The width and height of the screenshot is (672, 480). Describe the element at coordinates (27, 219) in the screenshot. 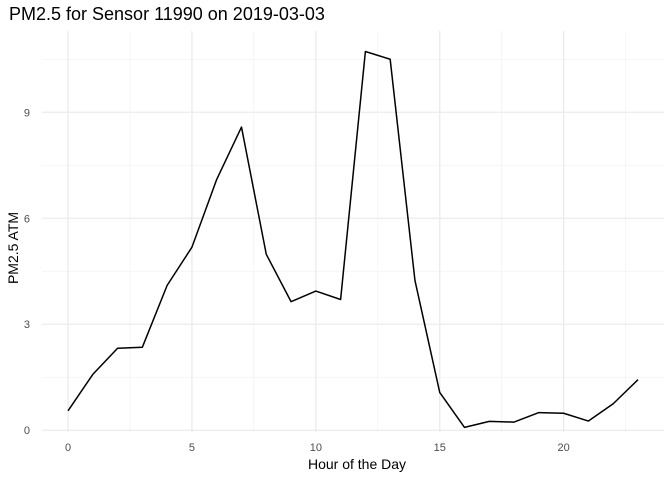

I see `y-tick-label: 6` at that location.